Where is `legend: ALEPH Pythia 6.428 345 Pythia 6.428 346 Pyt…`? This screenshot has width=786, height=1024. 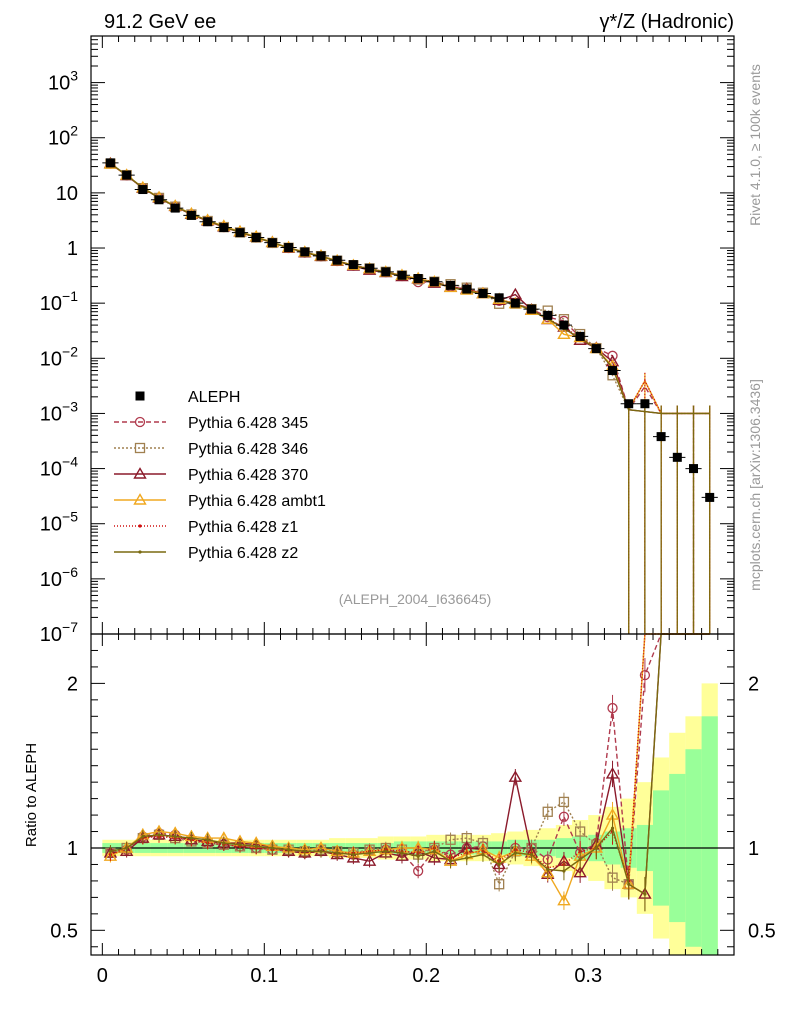
legend: ALEPH Pythia 6.428 345 Pythia 6.428 346 Pyt… is located at coordinates (220, 475).